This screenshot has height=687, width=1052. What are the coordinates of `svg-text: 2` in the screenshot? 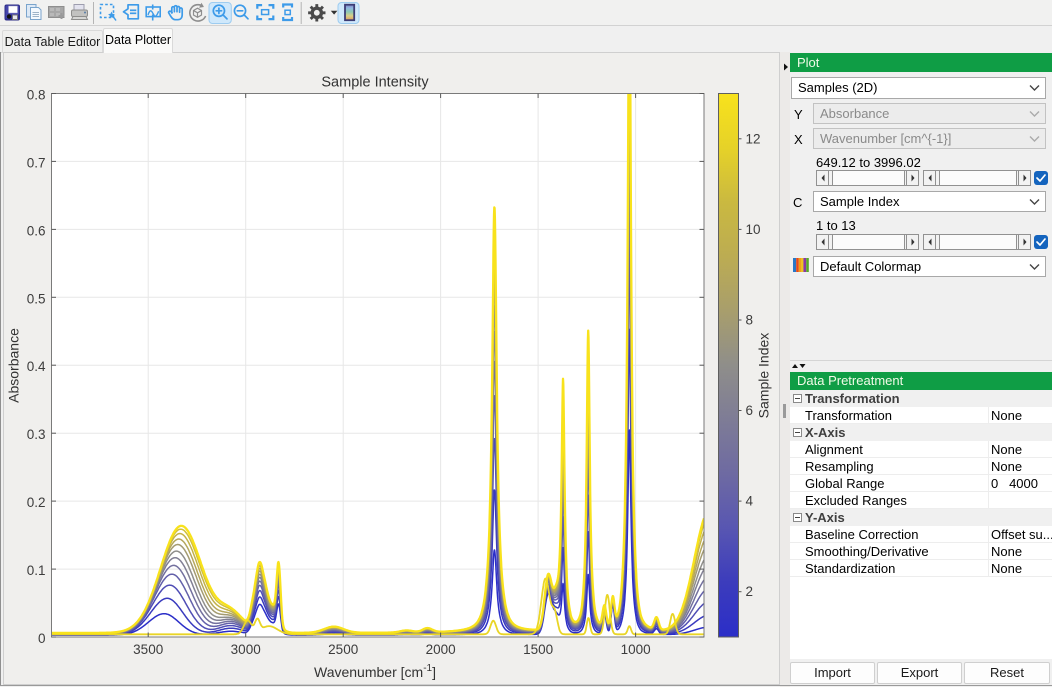 It's located at (750, 591).